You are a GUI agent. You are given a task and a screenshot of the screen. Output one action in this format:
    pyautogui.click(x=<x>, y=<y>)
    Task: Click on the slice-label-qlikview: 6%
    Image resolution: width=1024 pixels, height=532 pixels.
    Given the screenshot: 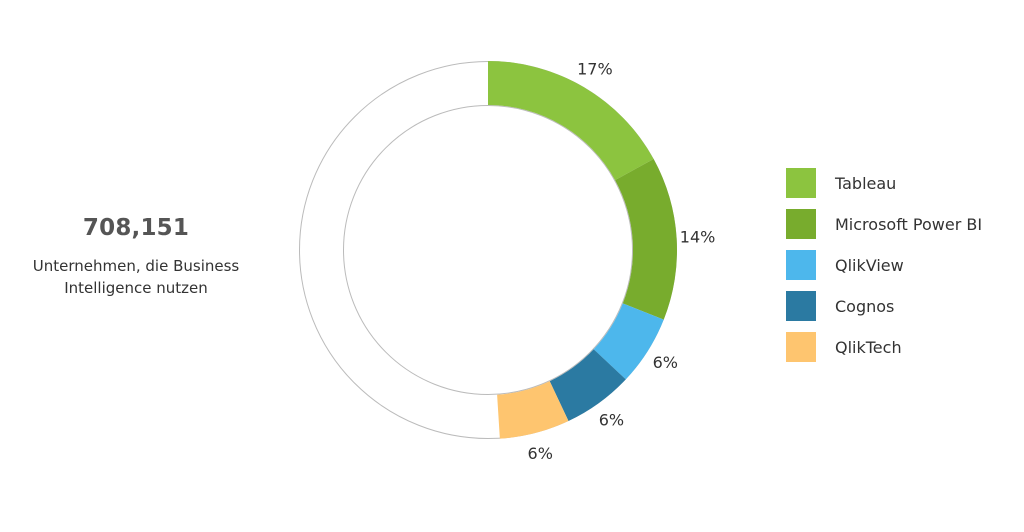 What is the action you would take?
    pyautogui.click(x=665, y=362)
    